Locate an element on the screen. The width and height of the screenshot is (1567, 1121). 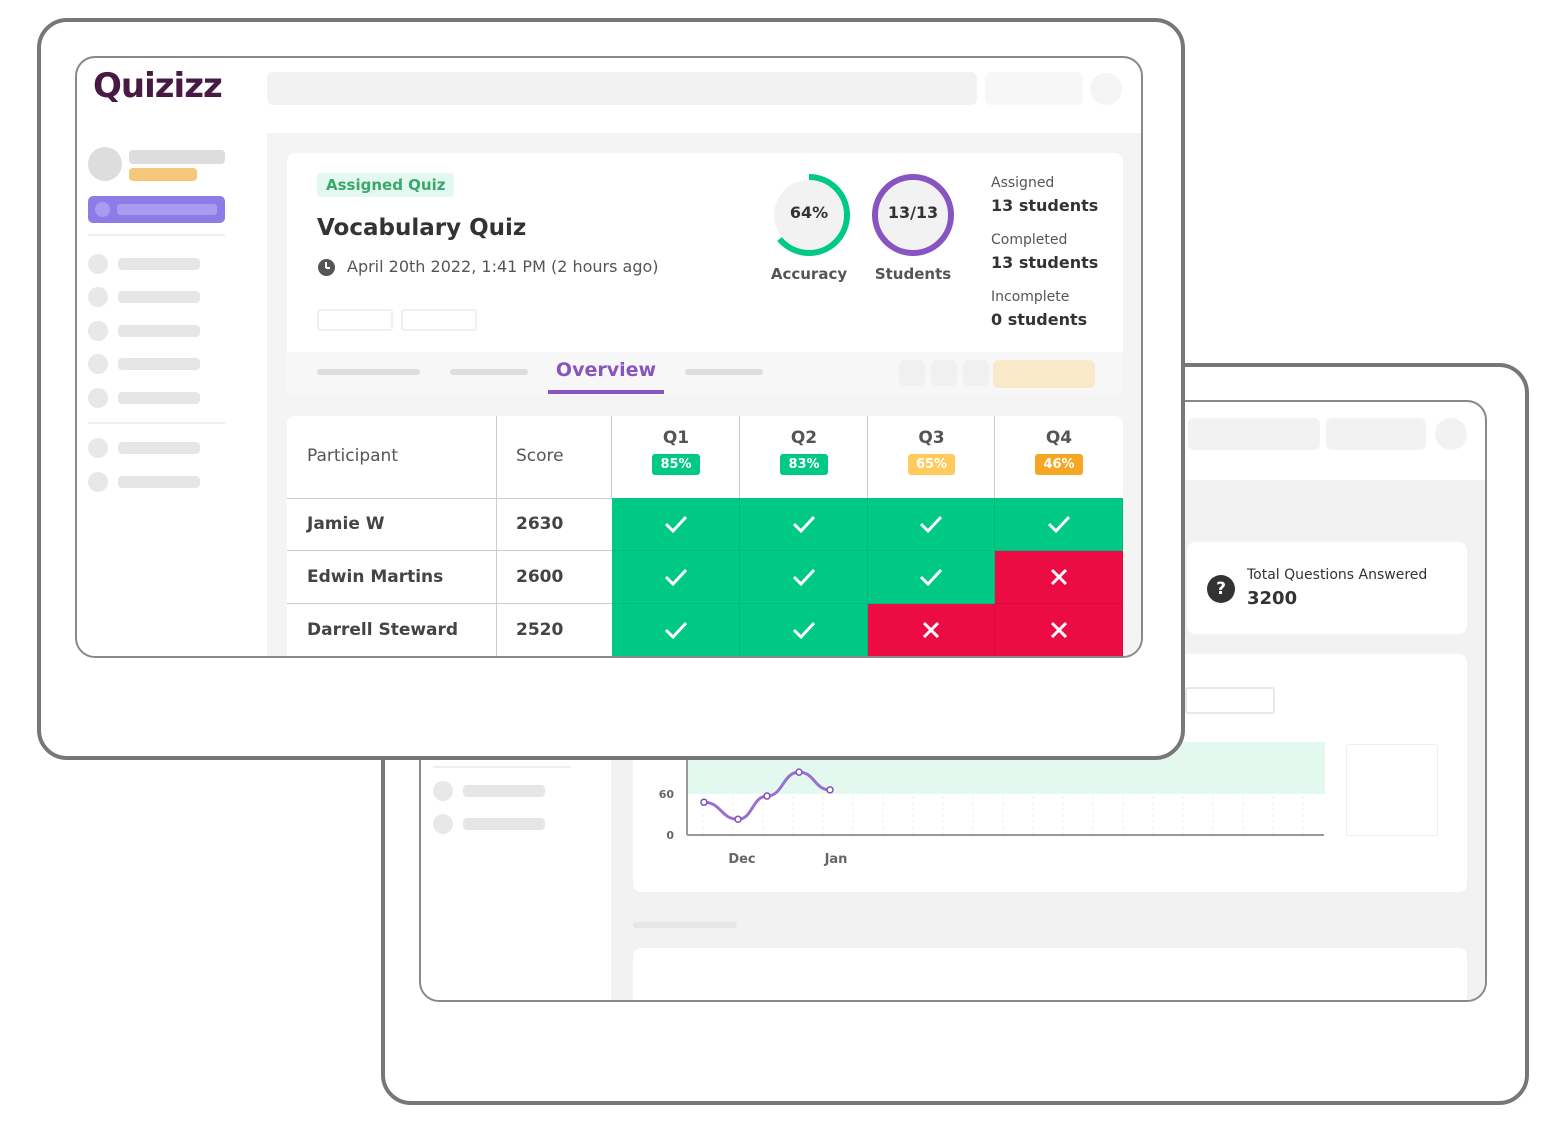
section-placeholder is located at coordinates (685, 925).